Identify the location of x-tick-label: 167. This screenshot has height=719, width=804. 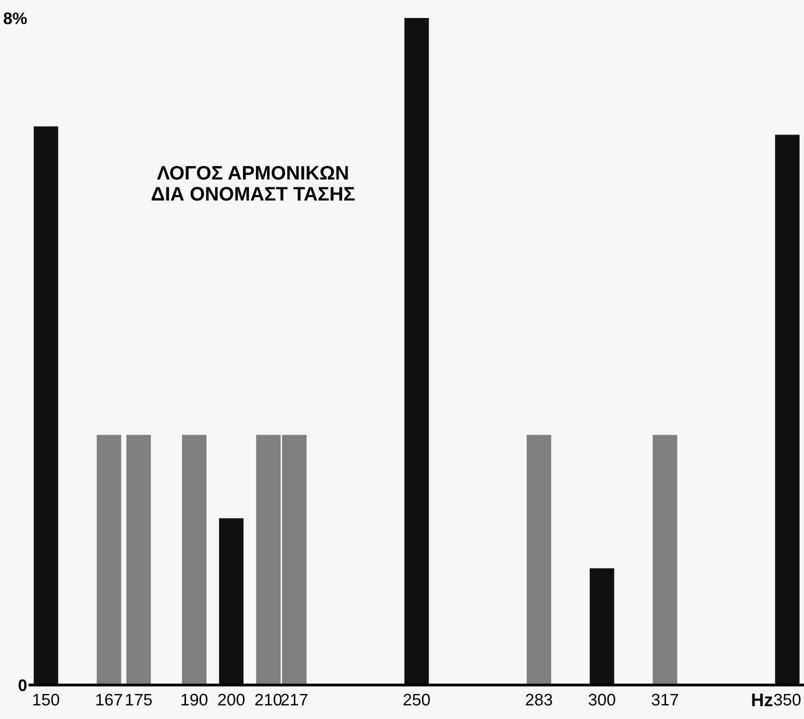
(109, 700).